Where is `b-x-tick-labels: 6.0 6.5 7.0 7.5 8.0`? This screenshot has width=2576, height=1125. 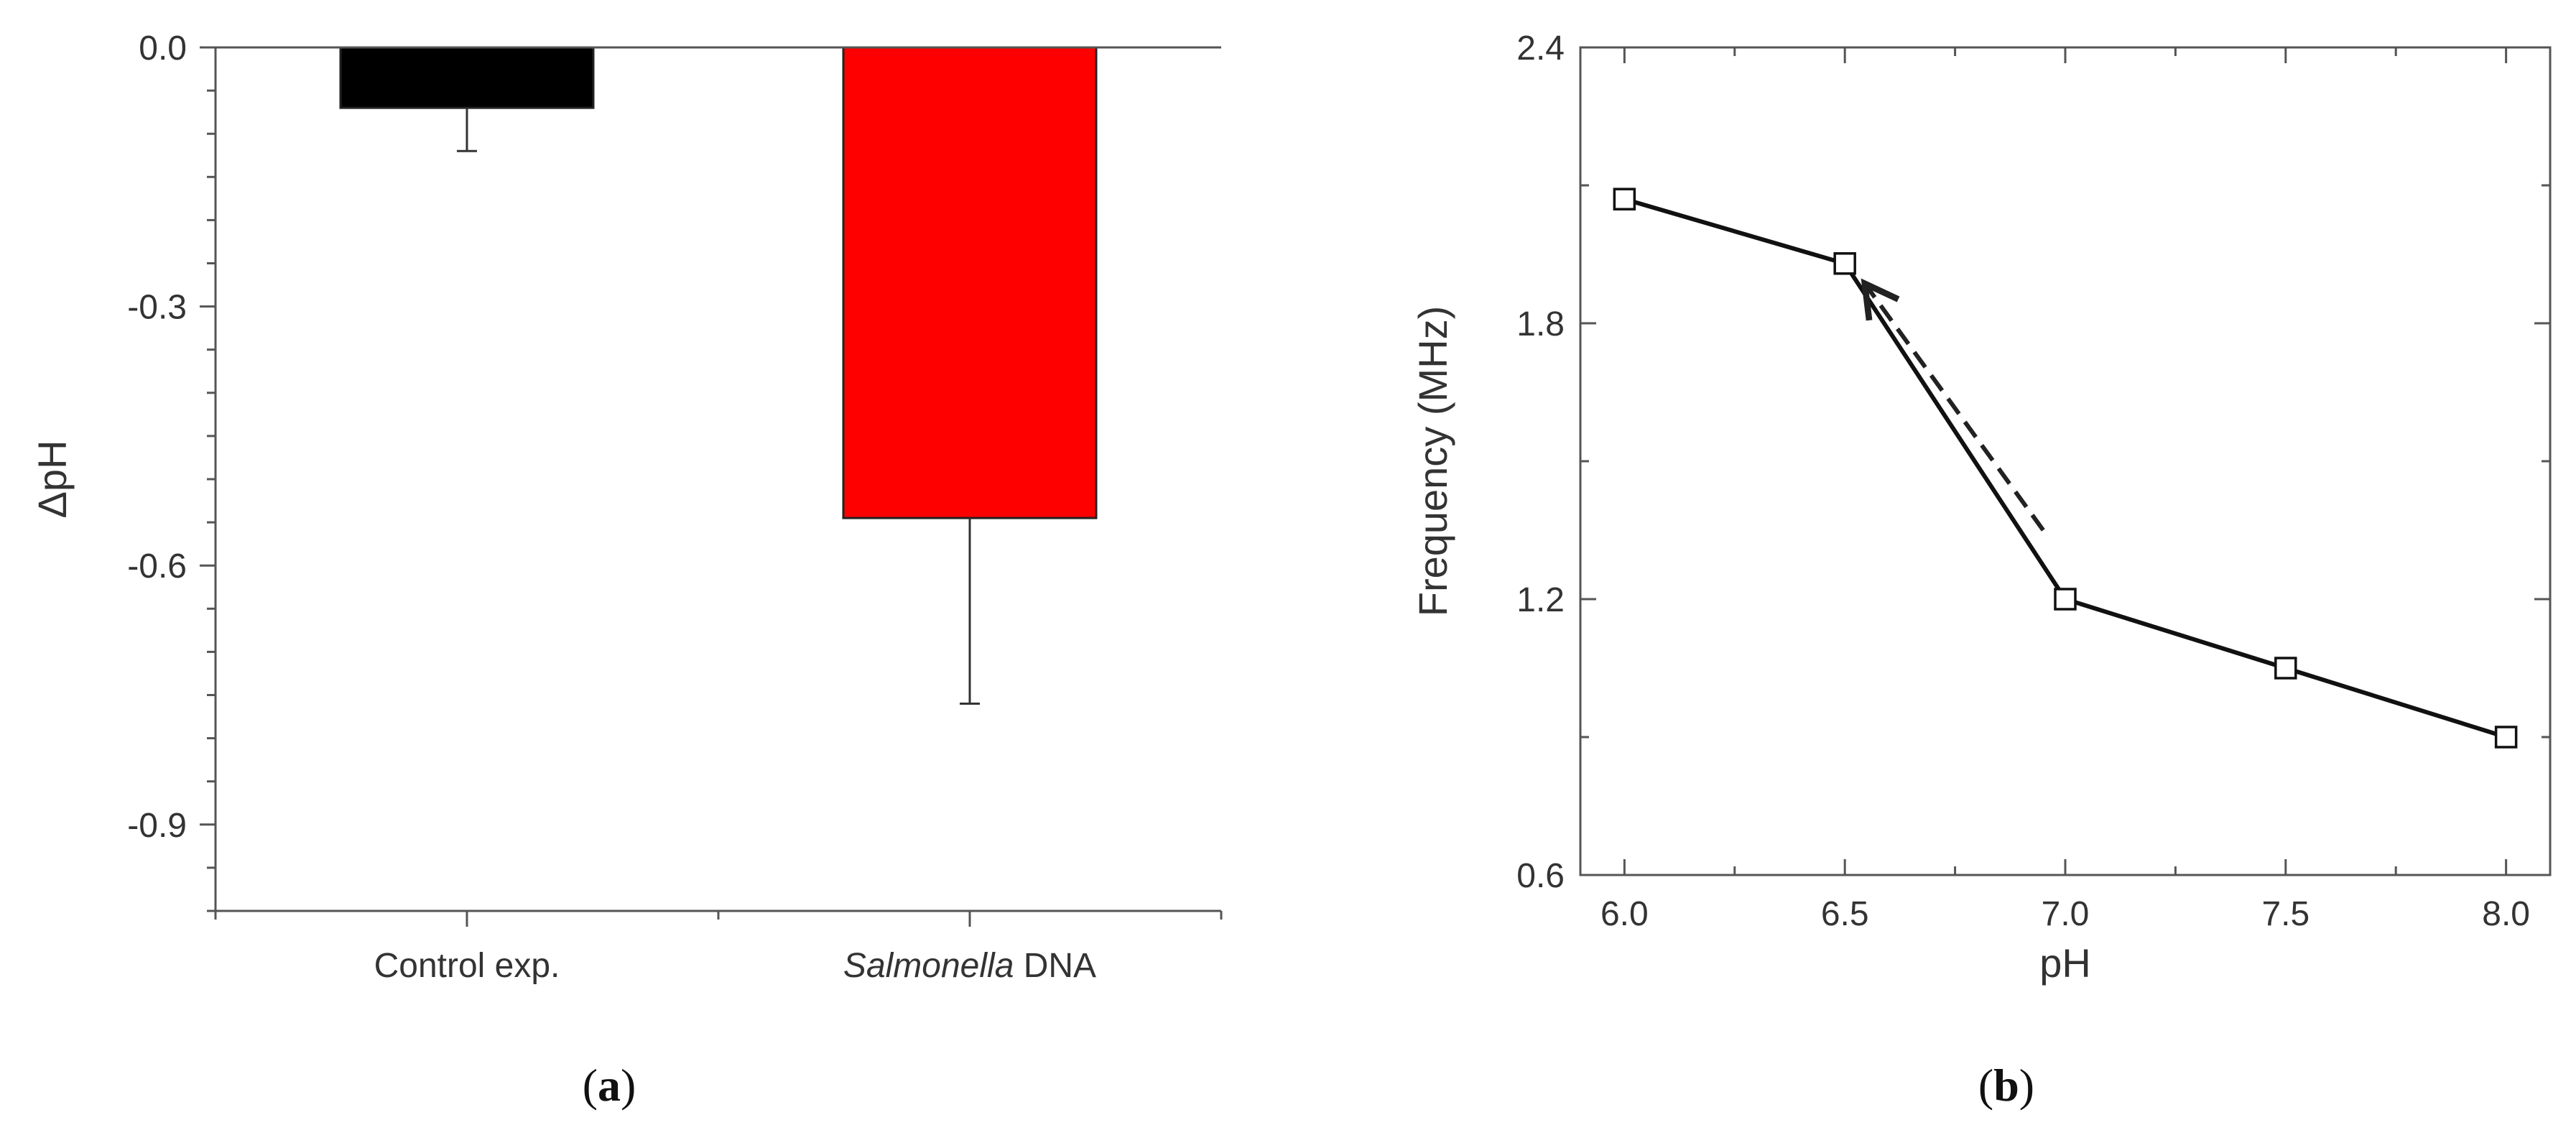 b-x-tick-labels: 6.0 6.5 7.0 7.5 8.0 is located at coordinates (2065, 914).